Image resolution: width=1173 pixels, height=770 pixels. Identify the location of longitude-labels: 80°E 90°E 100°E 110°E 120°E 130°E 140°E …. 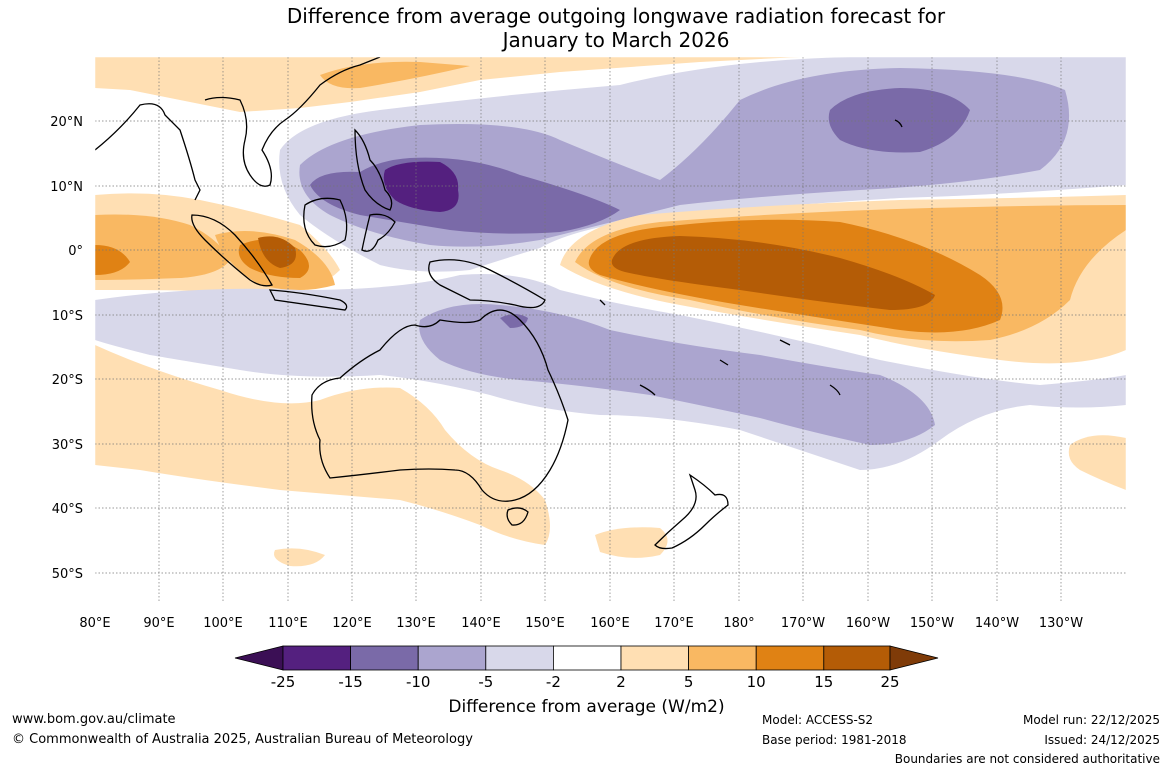
(581, 623).